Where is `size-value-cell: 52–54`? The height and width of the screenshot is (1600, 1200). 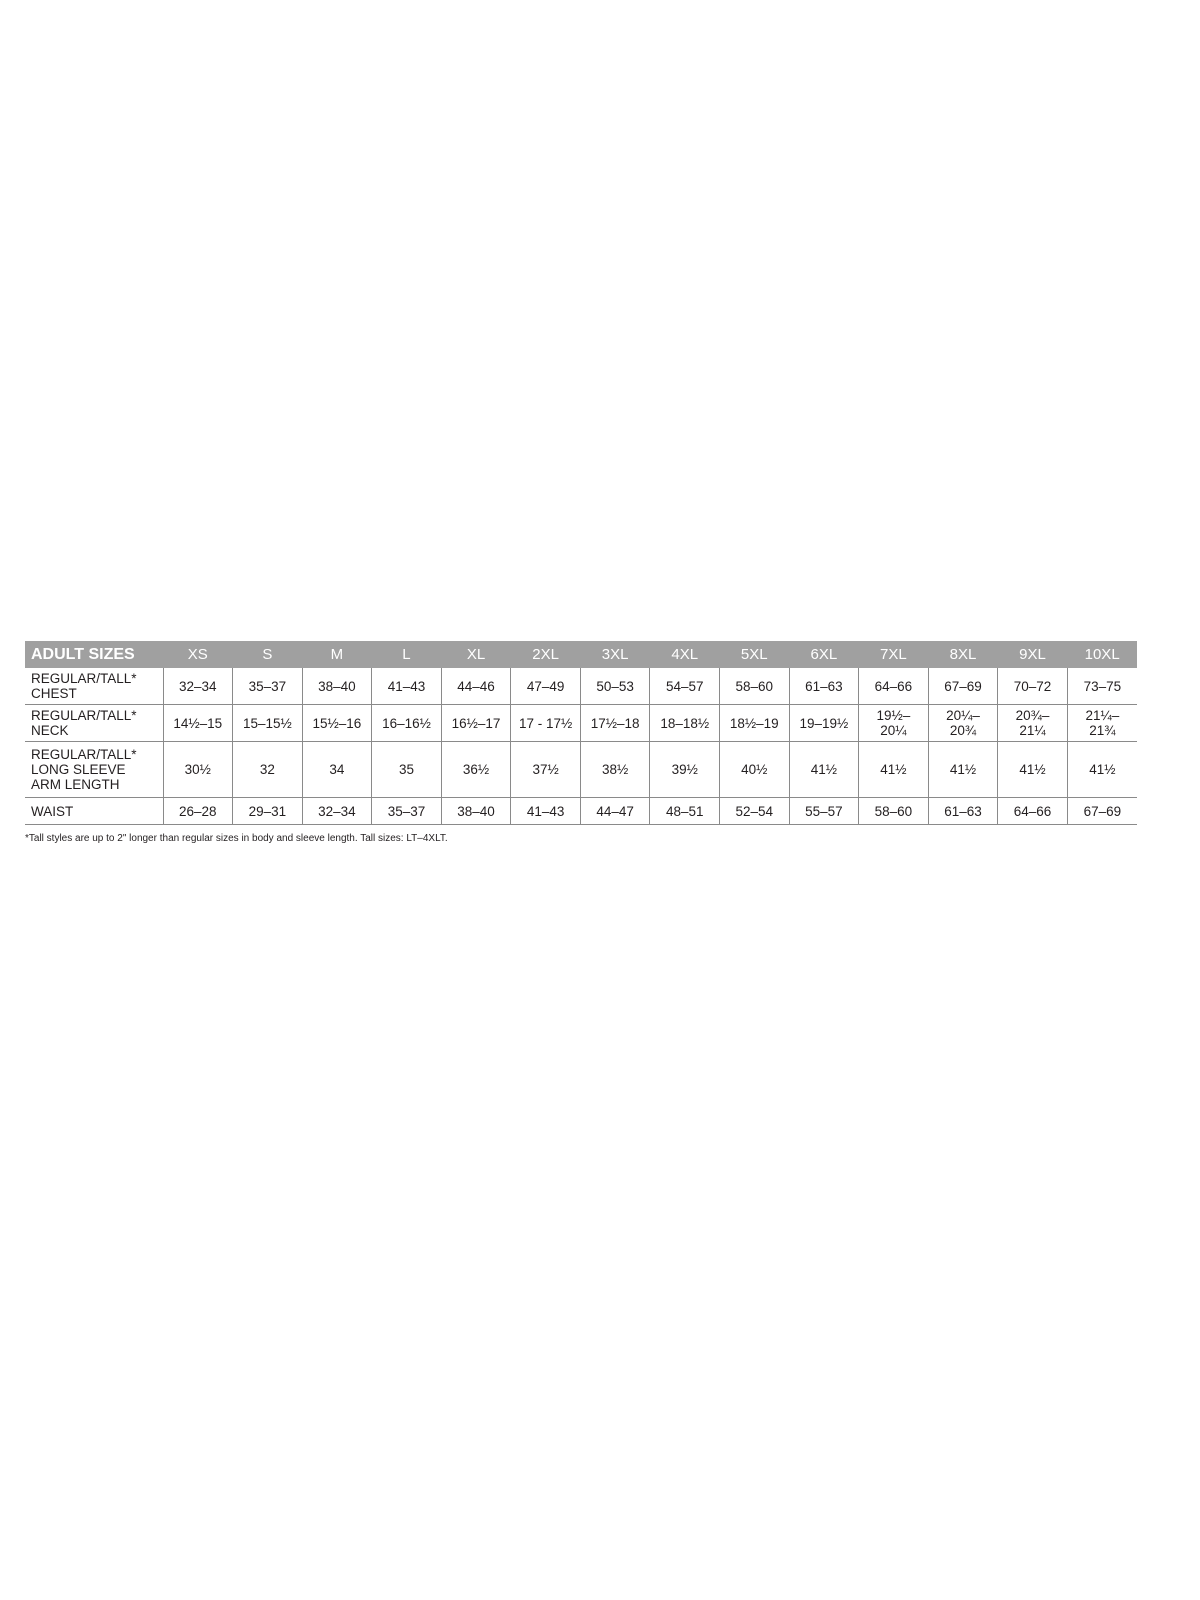 size-value-cell: 52–54 is located at coordinates (754, 811).